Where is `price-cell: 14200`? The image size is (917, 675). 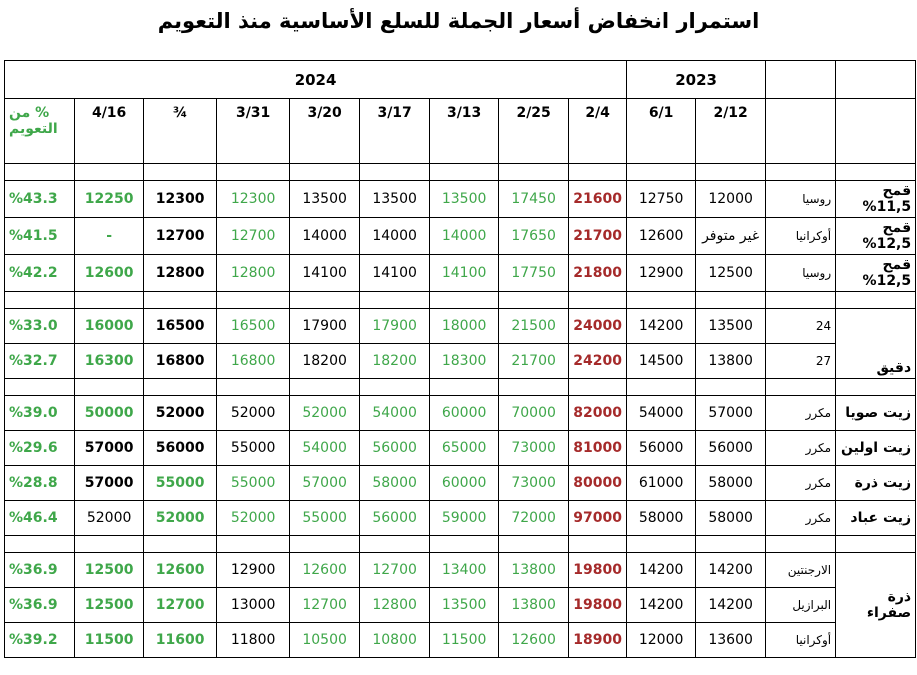 price-cell: 14200 is located at coordinates (661, 326).